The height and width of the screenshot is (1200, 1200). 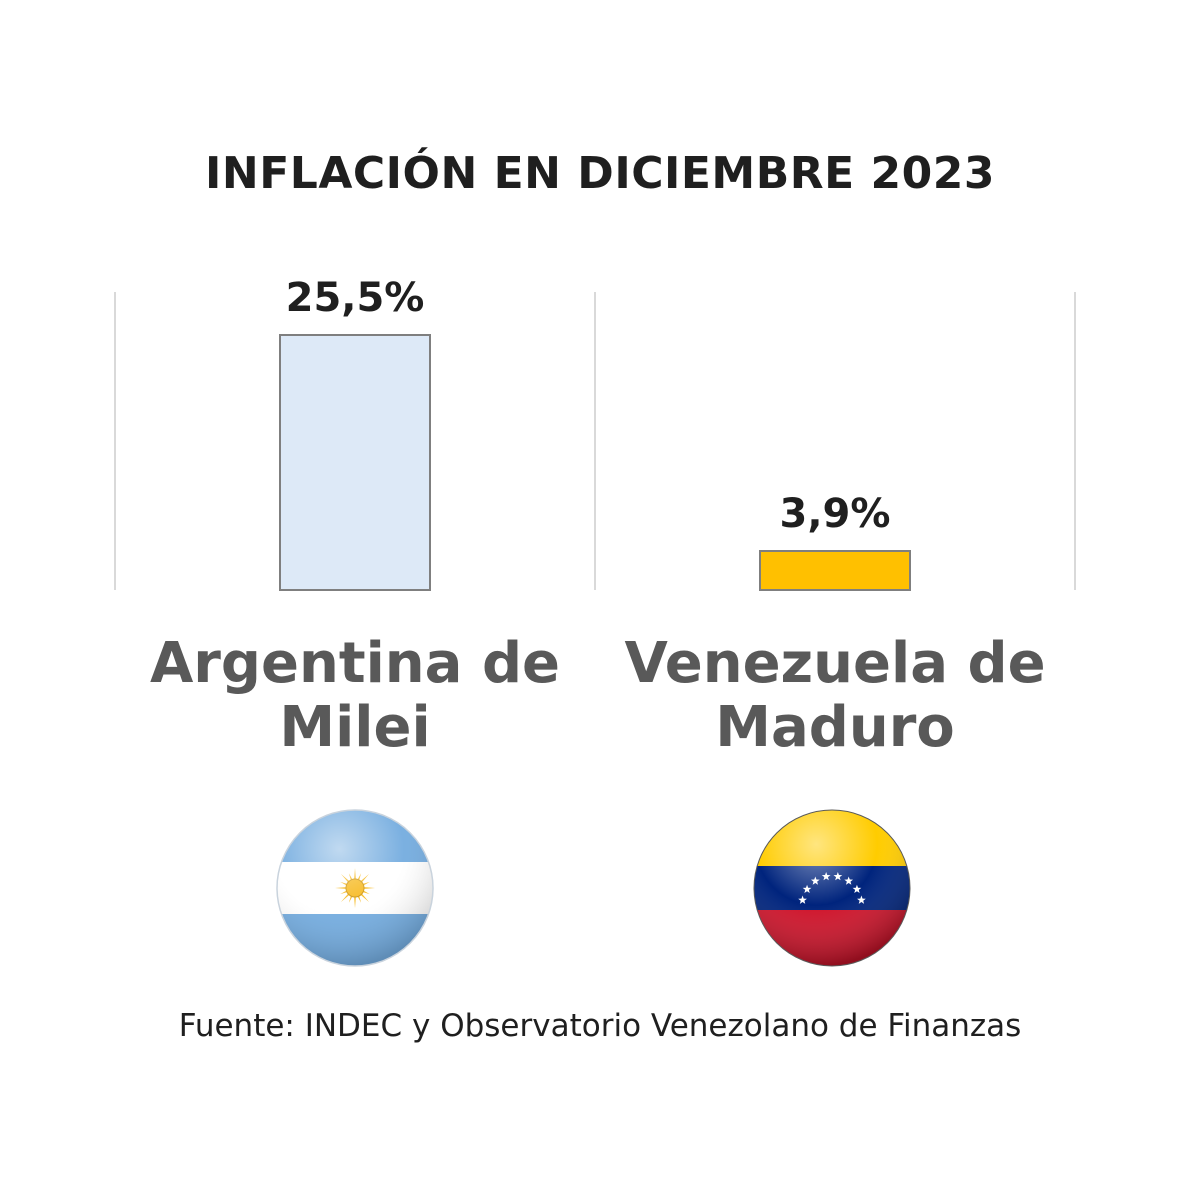 I want to click on category-label-line: Milei, so click(x=355, y=727).